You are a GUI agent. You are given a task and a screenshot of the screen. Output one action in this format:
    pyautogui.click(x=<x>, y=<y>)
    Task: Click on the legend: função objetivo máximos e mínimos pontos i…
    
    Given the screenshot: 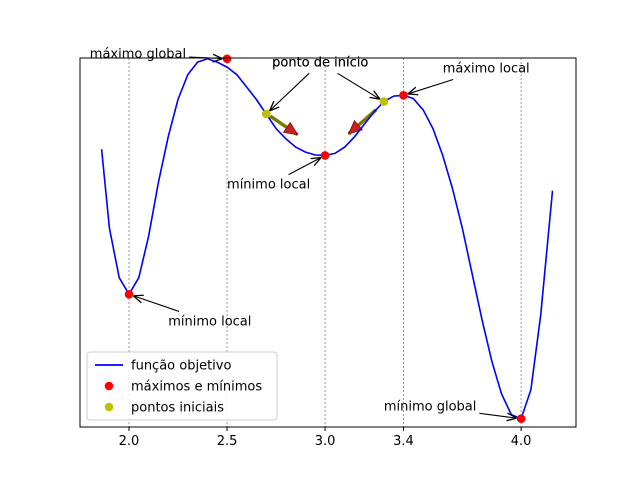 What is the action you would take?
    pyautogui.click(x=182, y=386)
    